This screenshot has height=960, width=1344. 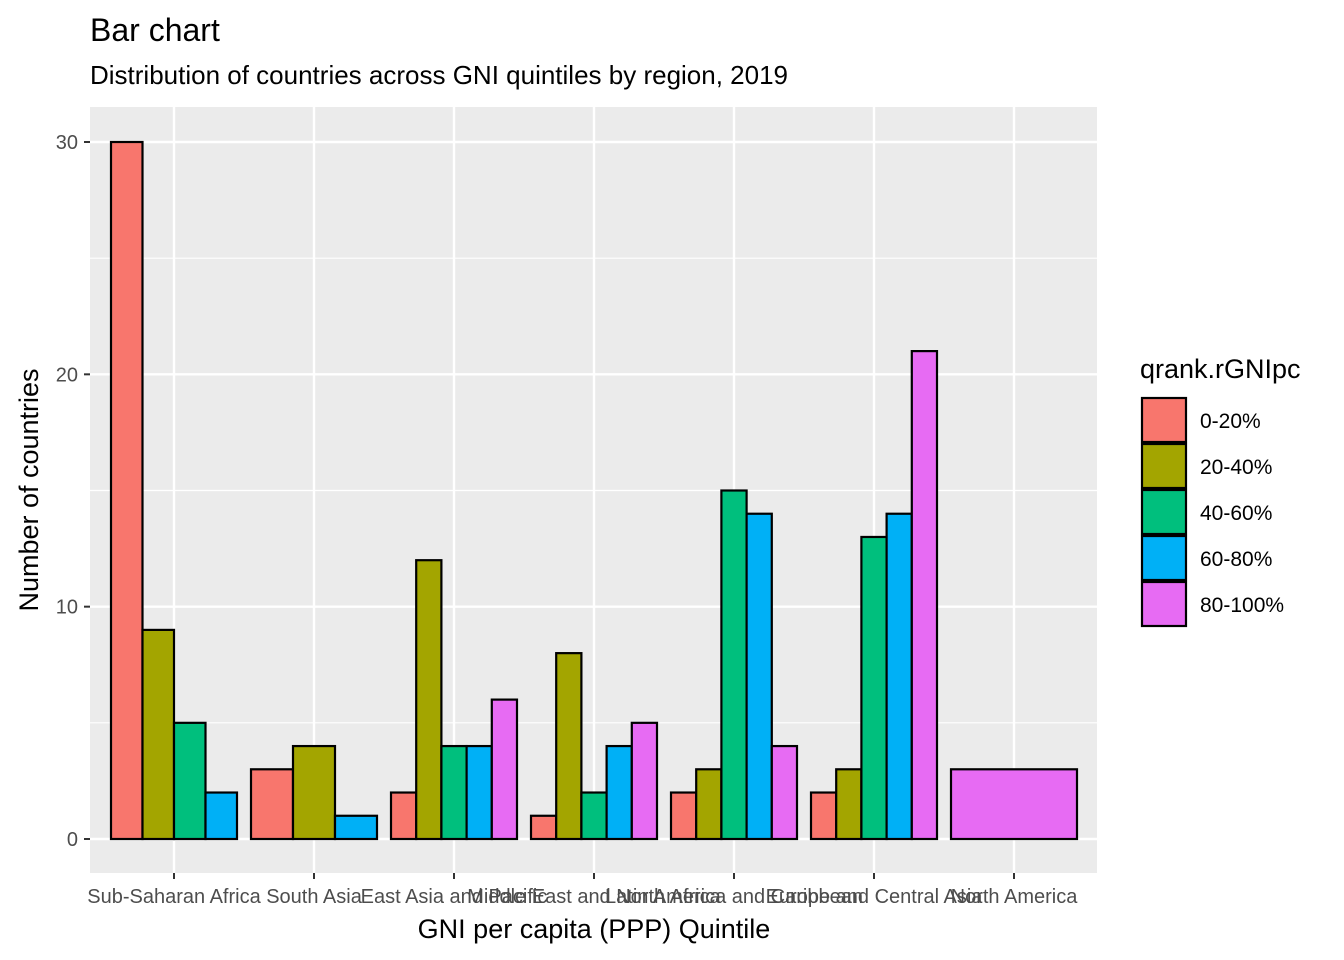 I want to click on y-tick-label: 20, so click(x=67, y=375).